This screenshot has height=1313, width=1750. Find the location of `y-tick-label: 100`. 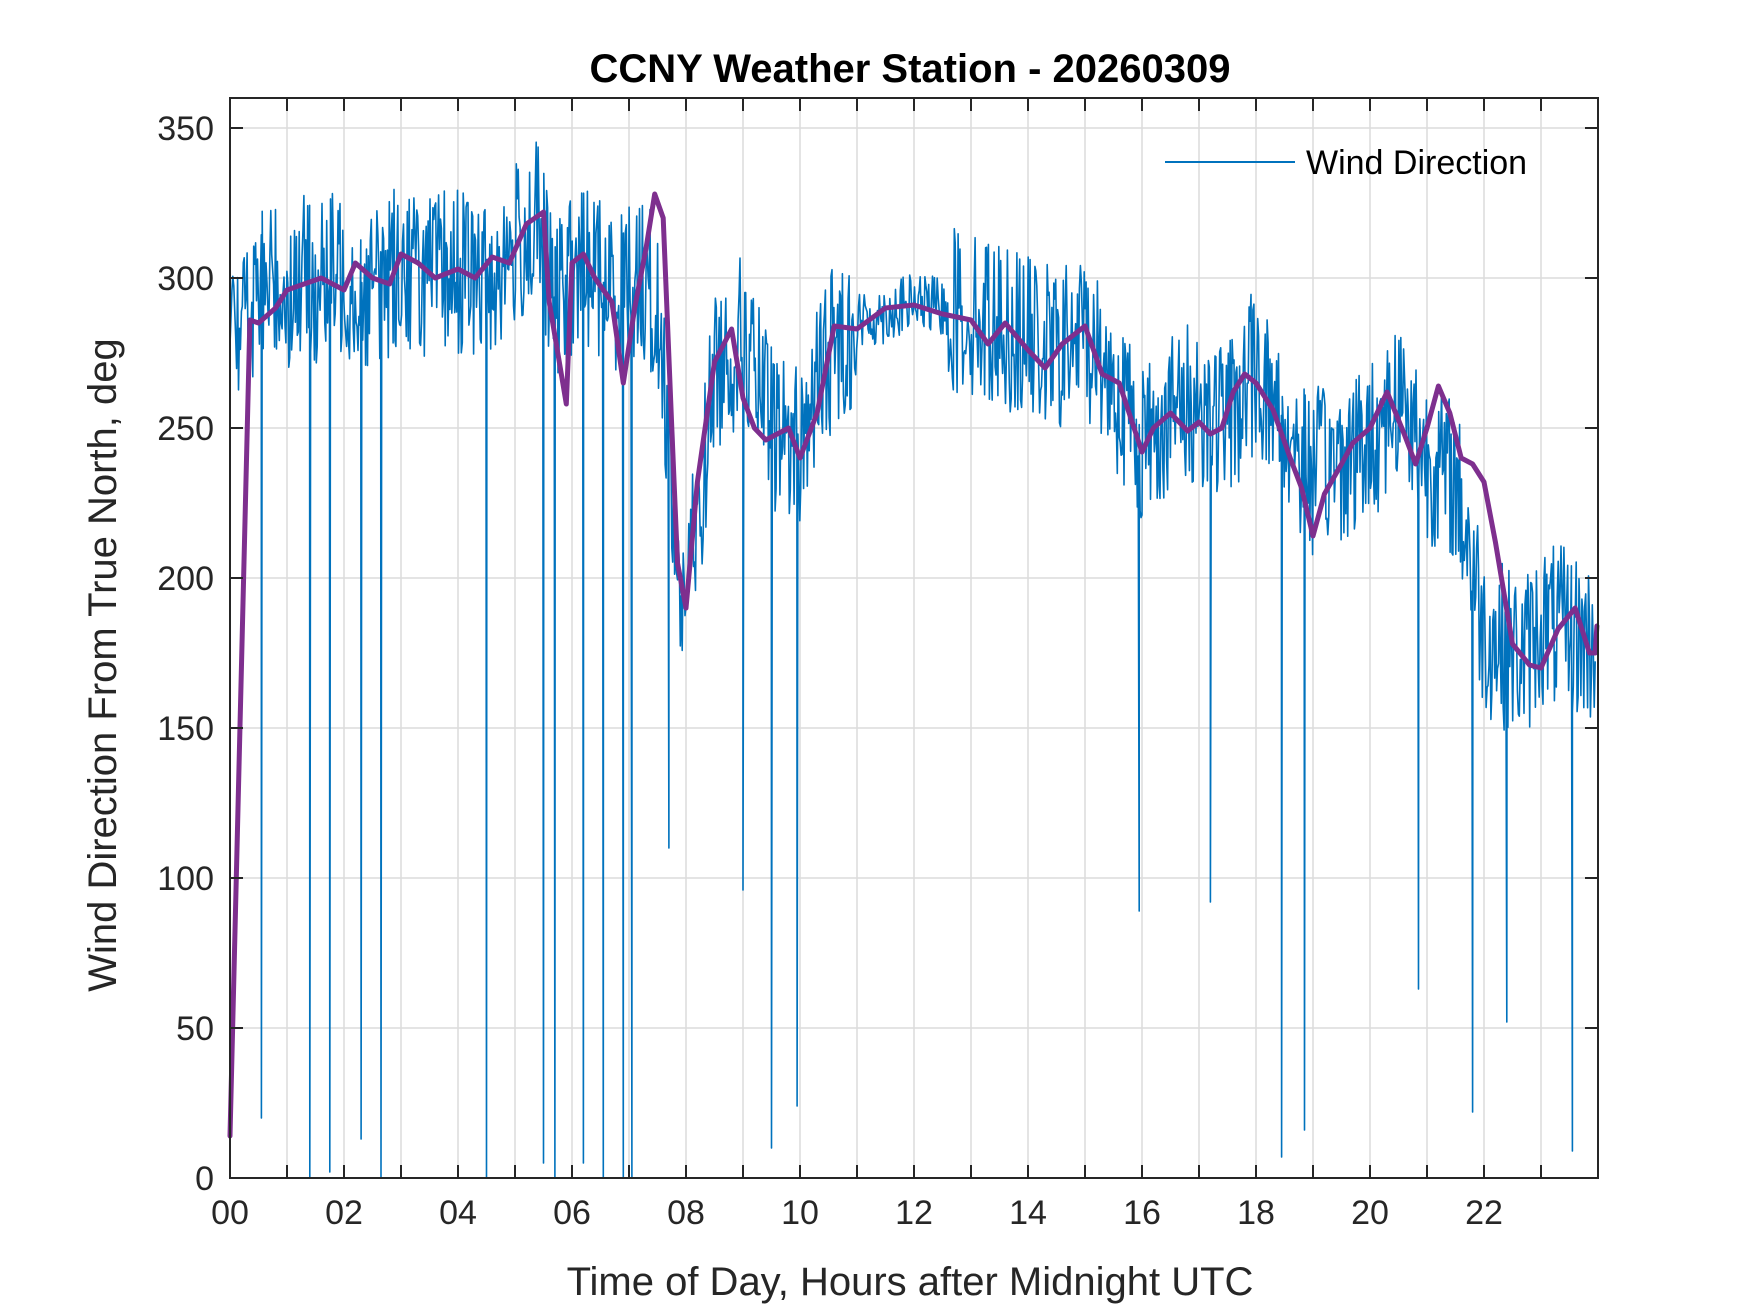

y-tick-label: 100 is located at coordinates (185, 879).